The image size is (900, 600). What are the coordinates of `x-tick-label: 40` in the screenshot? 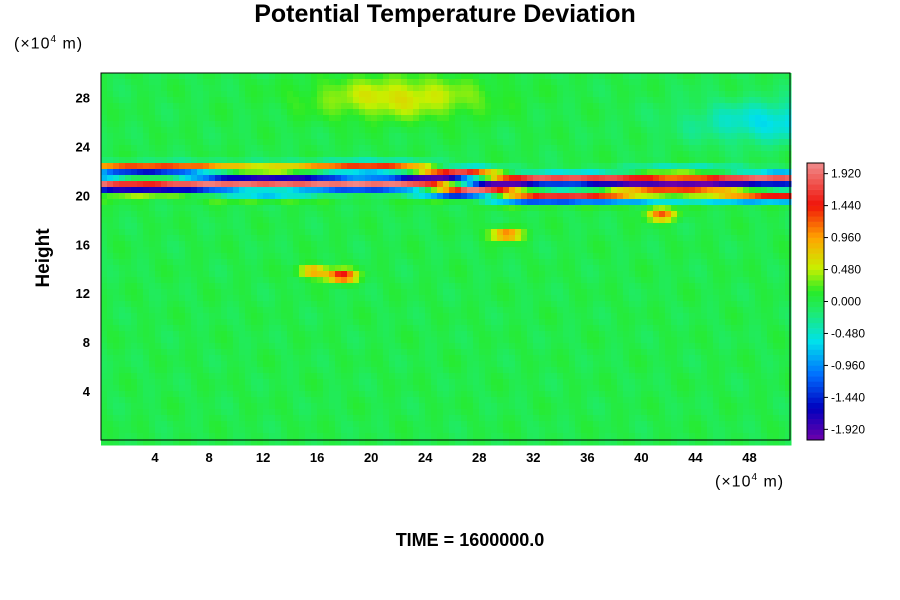 It's located at (641, 457).